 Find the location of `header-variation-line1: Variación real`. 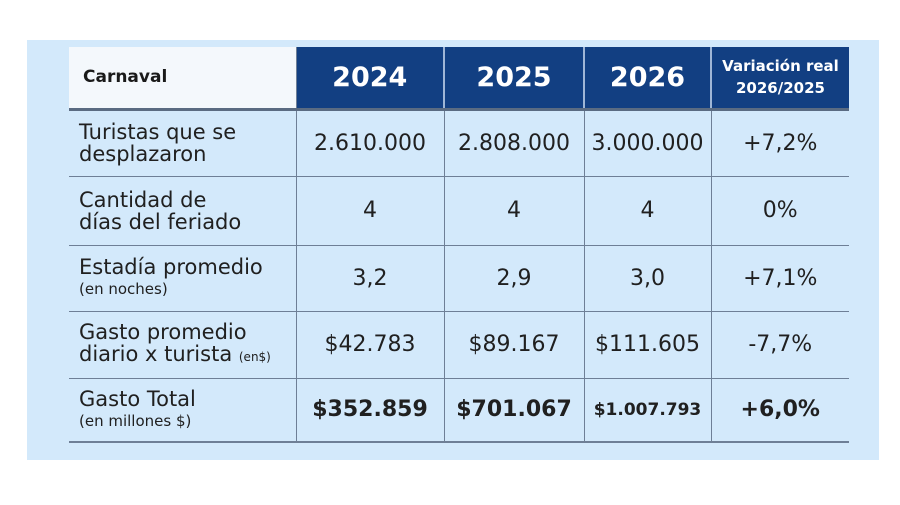

header-variation-line1: Variación real is located at coordinates (780, 66).